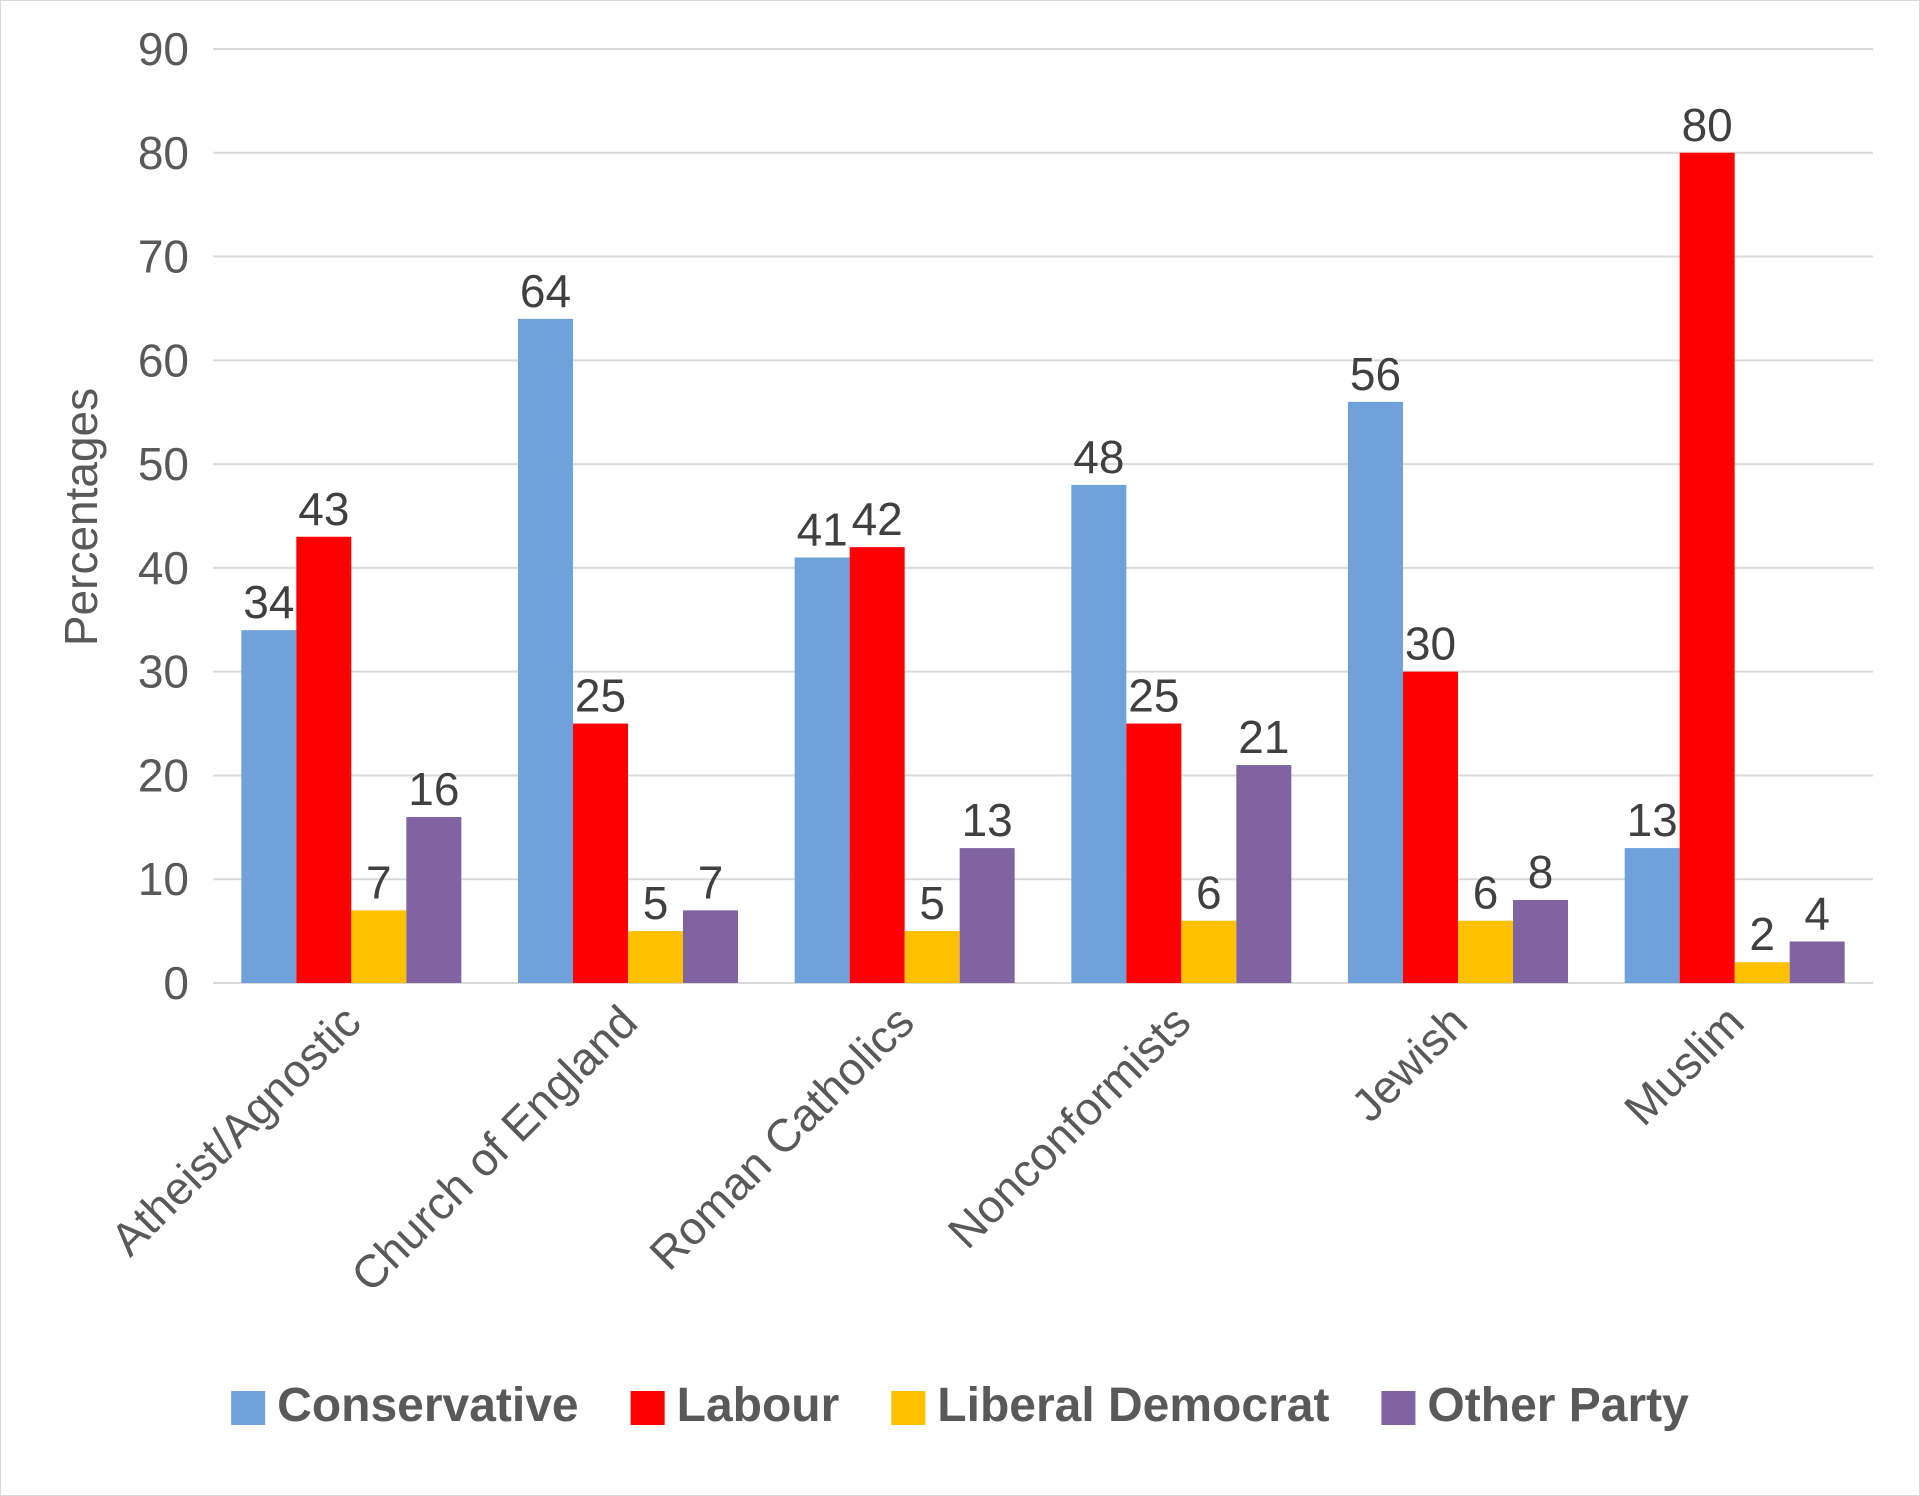  What do you see at coordinates (494, 1148) in the screenshot?
I see `x-tick-label: Church of England` at bounding box center [494, 1148].